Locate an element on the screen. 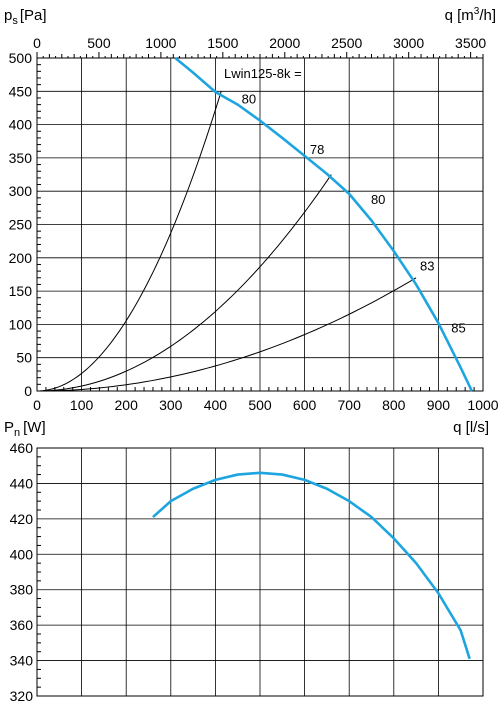  y-tick-label: 50 is located at coordinates (24, 358).